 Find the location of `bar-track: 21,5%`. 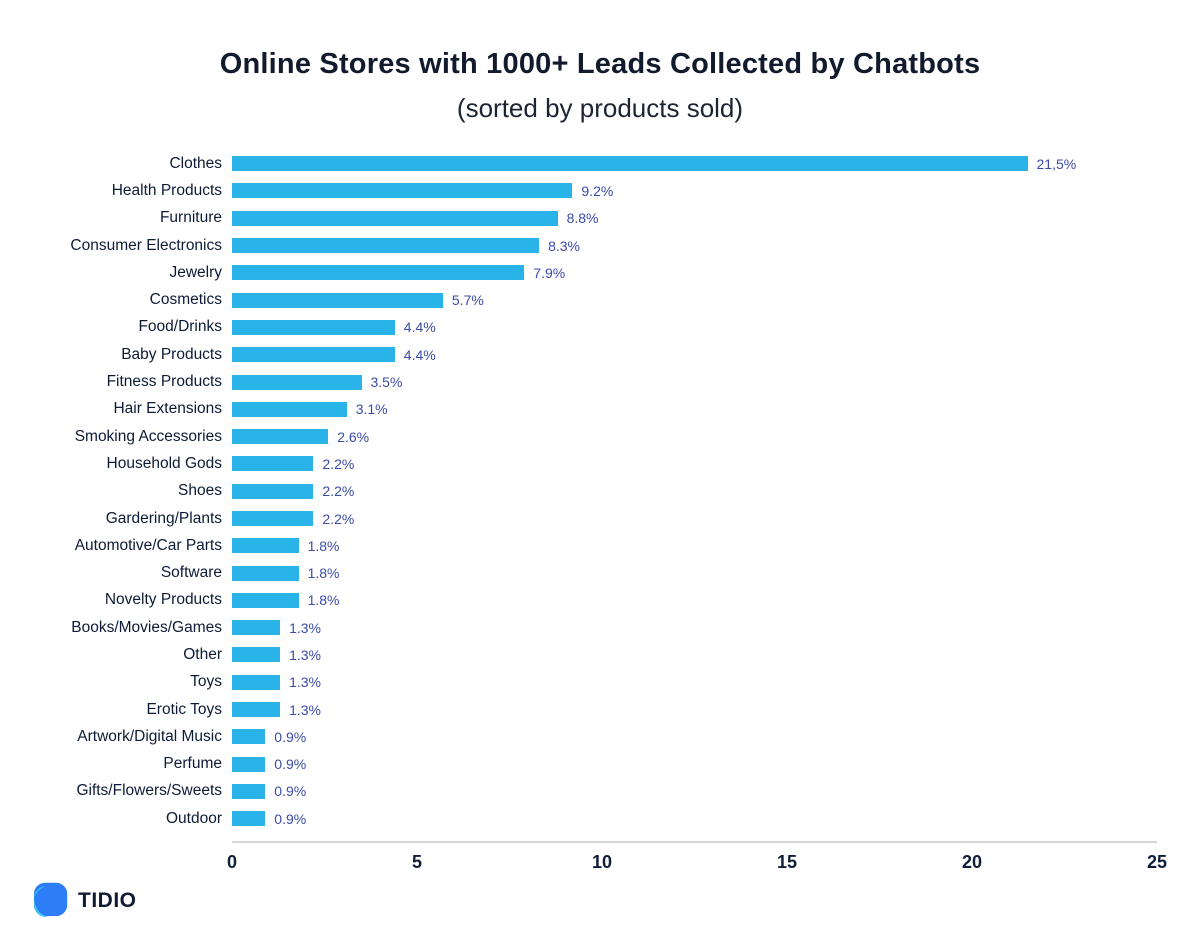

bar-track: 21,5% is located at coordinates (694, 163).